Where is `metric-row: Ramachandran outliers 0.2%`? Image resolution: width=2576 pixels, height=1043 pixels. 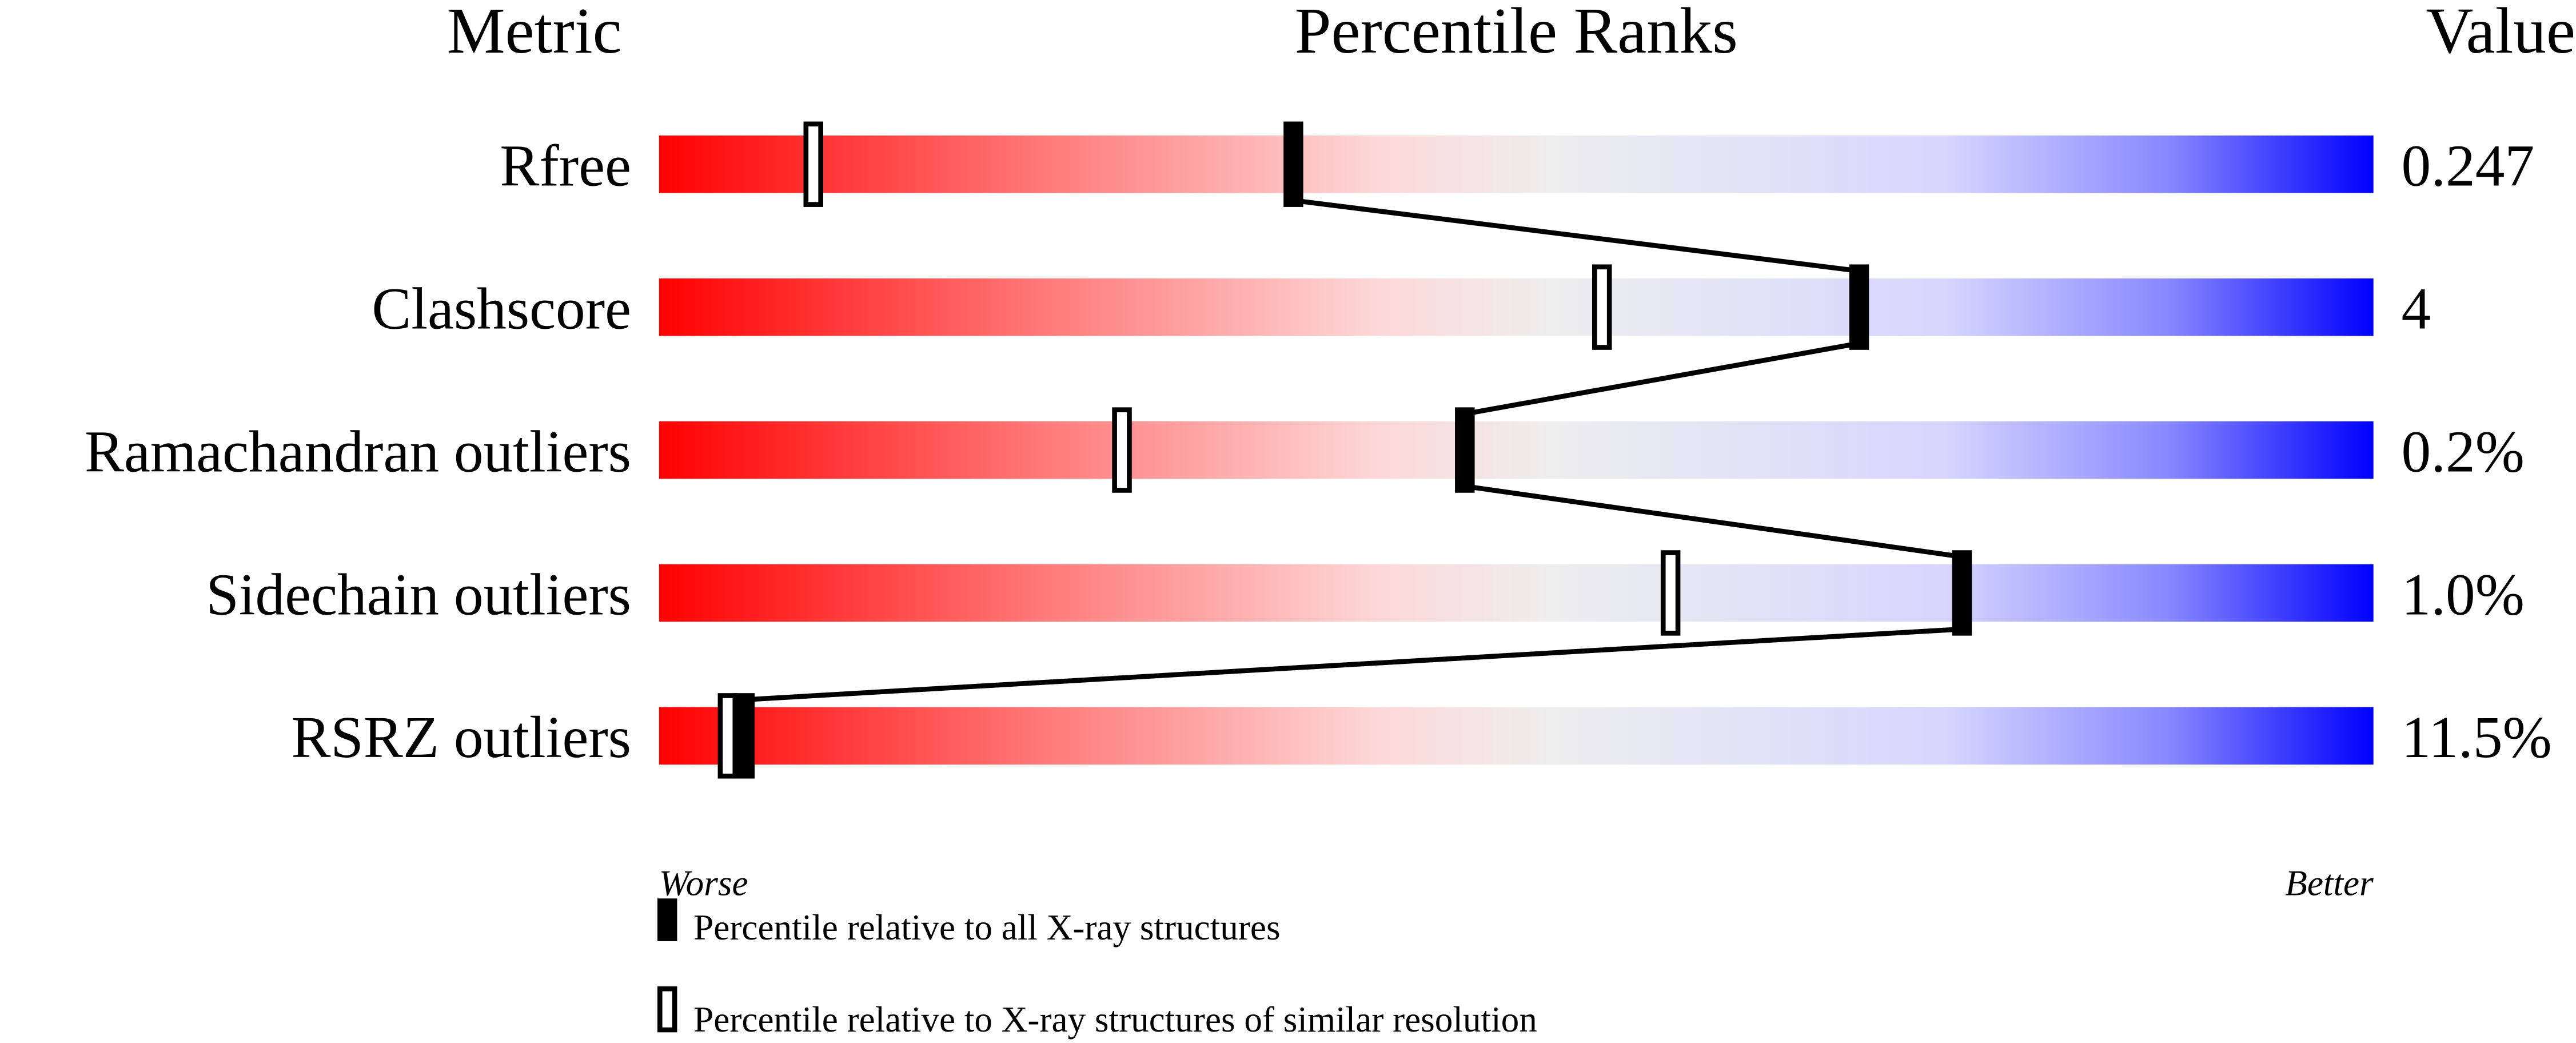 metric-row: Ramachandran outliers 0.2% is located at coordinates (1305, 450).